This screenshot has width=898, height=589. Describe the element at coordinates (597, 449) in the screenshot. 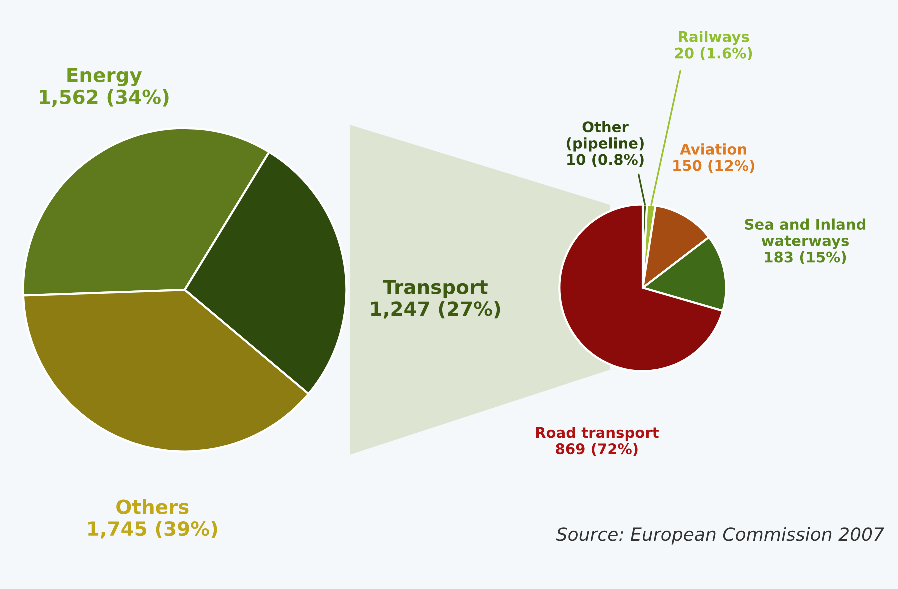

I see `data-label: 869 (72%)` at that location.